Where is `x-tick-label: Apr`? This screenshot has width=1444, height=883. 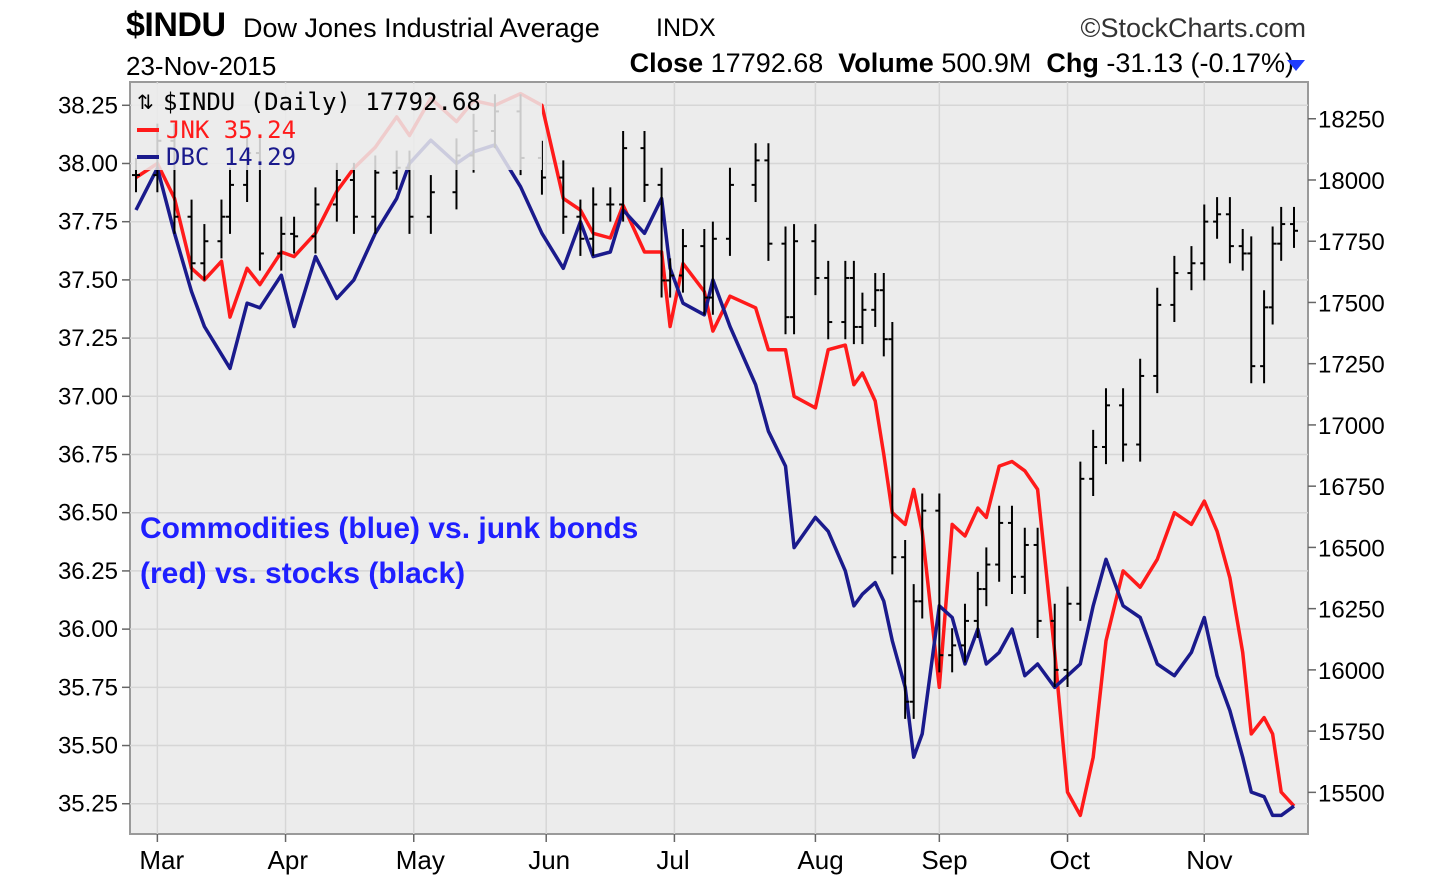 x-tick-label: Apr is located at coordinates (288, 860).